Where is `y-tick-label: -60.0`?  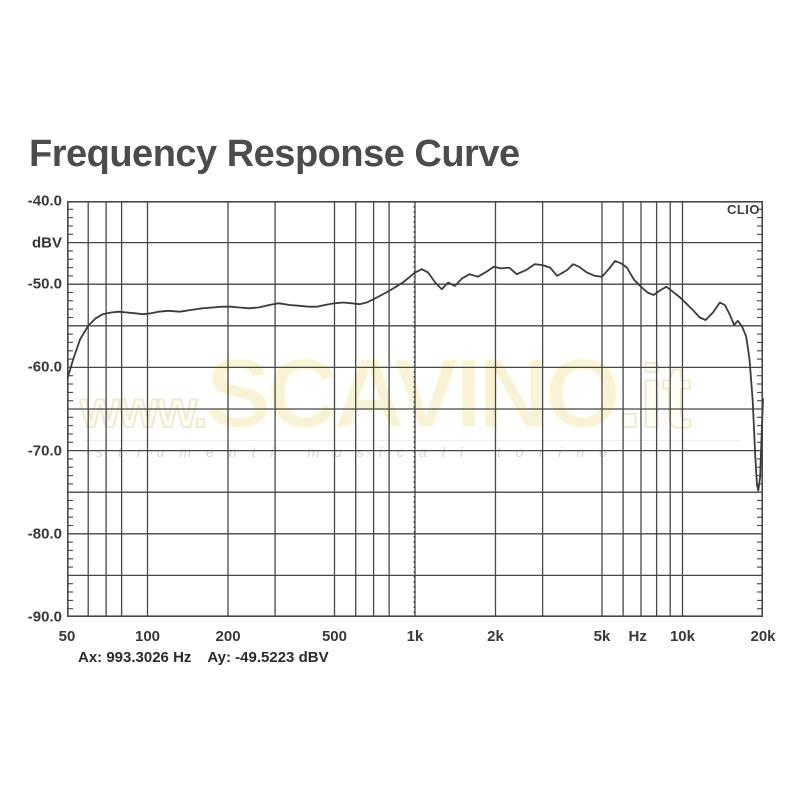 y-tick-label: -60.0 is located at coordinates (44, 367).